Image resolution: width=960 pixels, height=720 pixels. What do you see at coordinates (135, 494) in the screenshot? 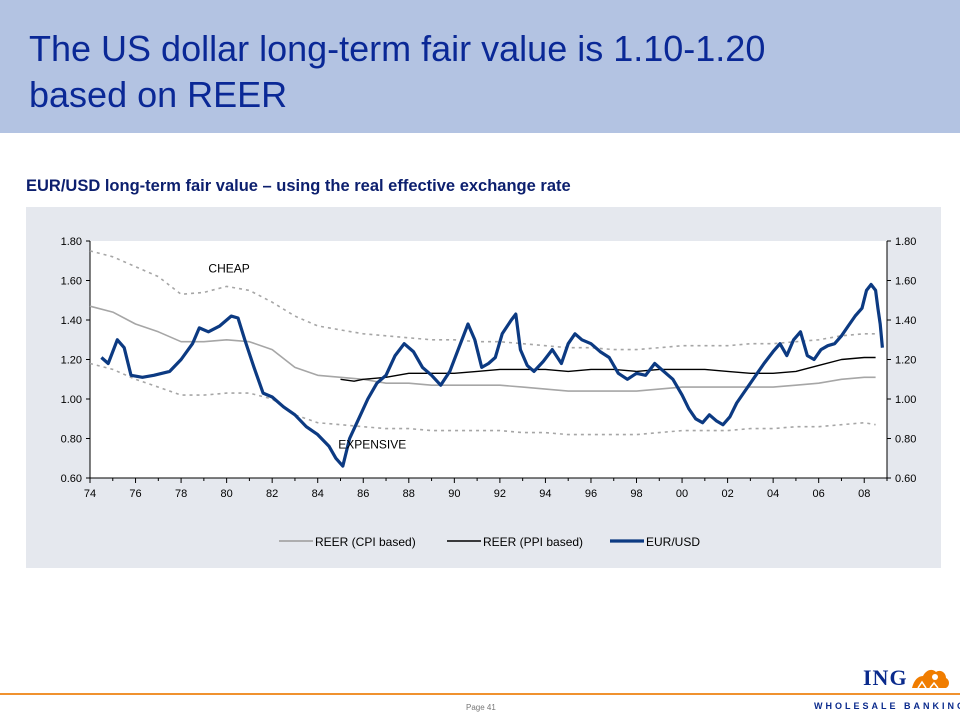
I see `x-tick-label: 76` at bounding box center [135, 494].